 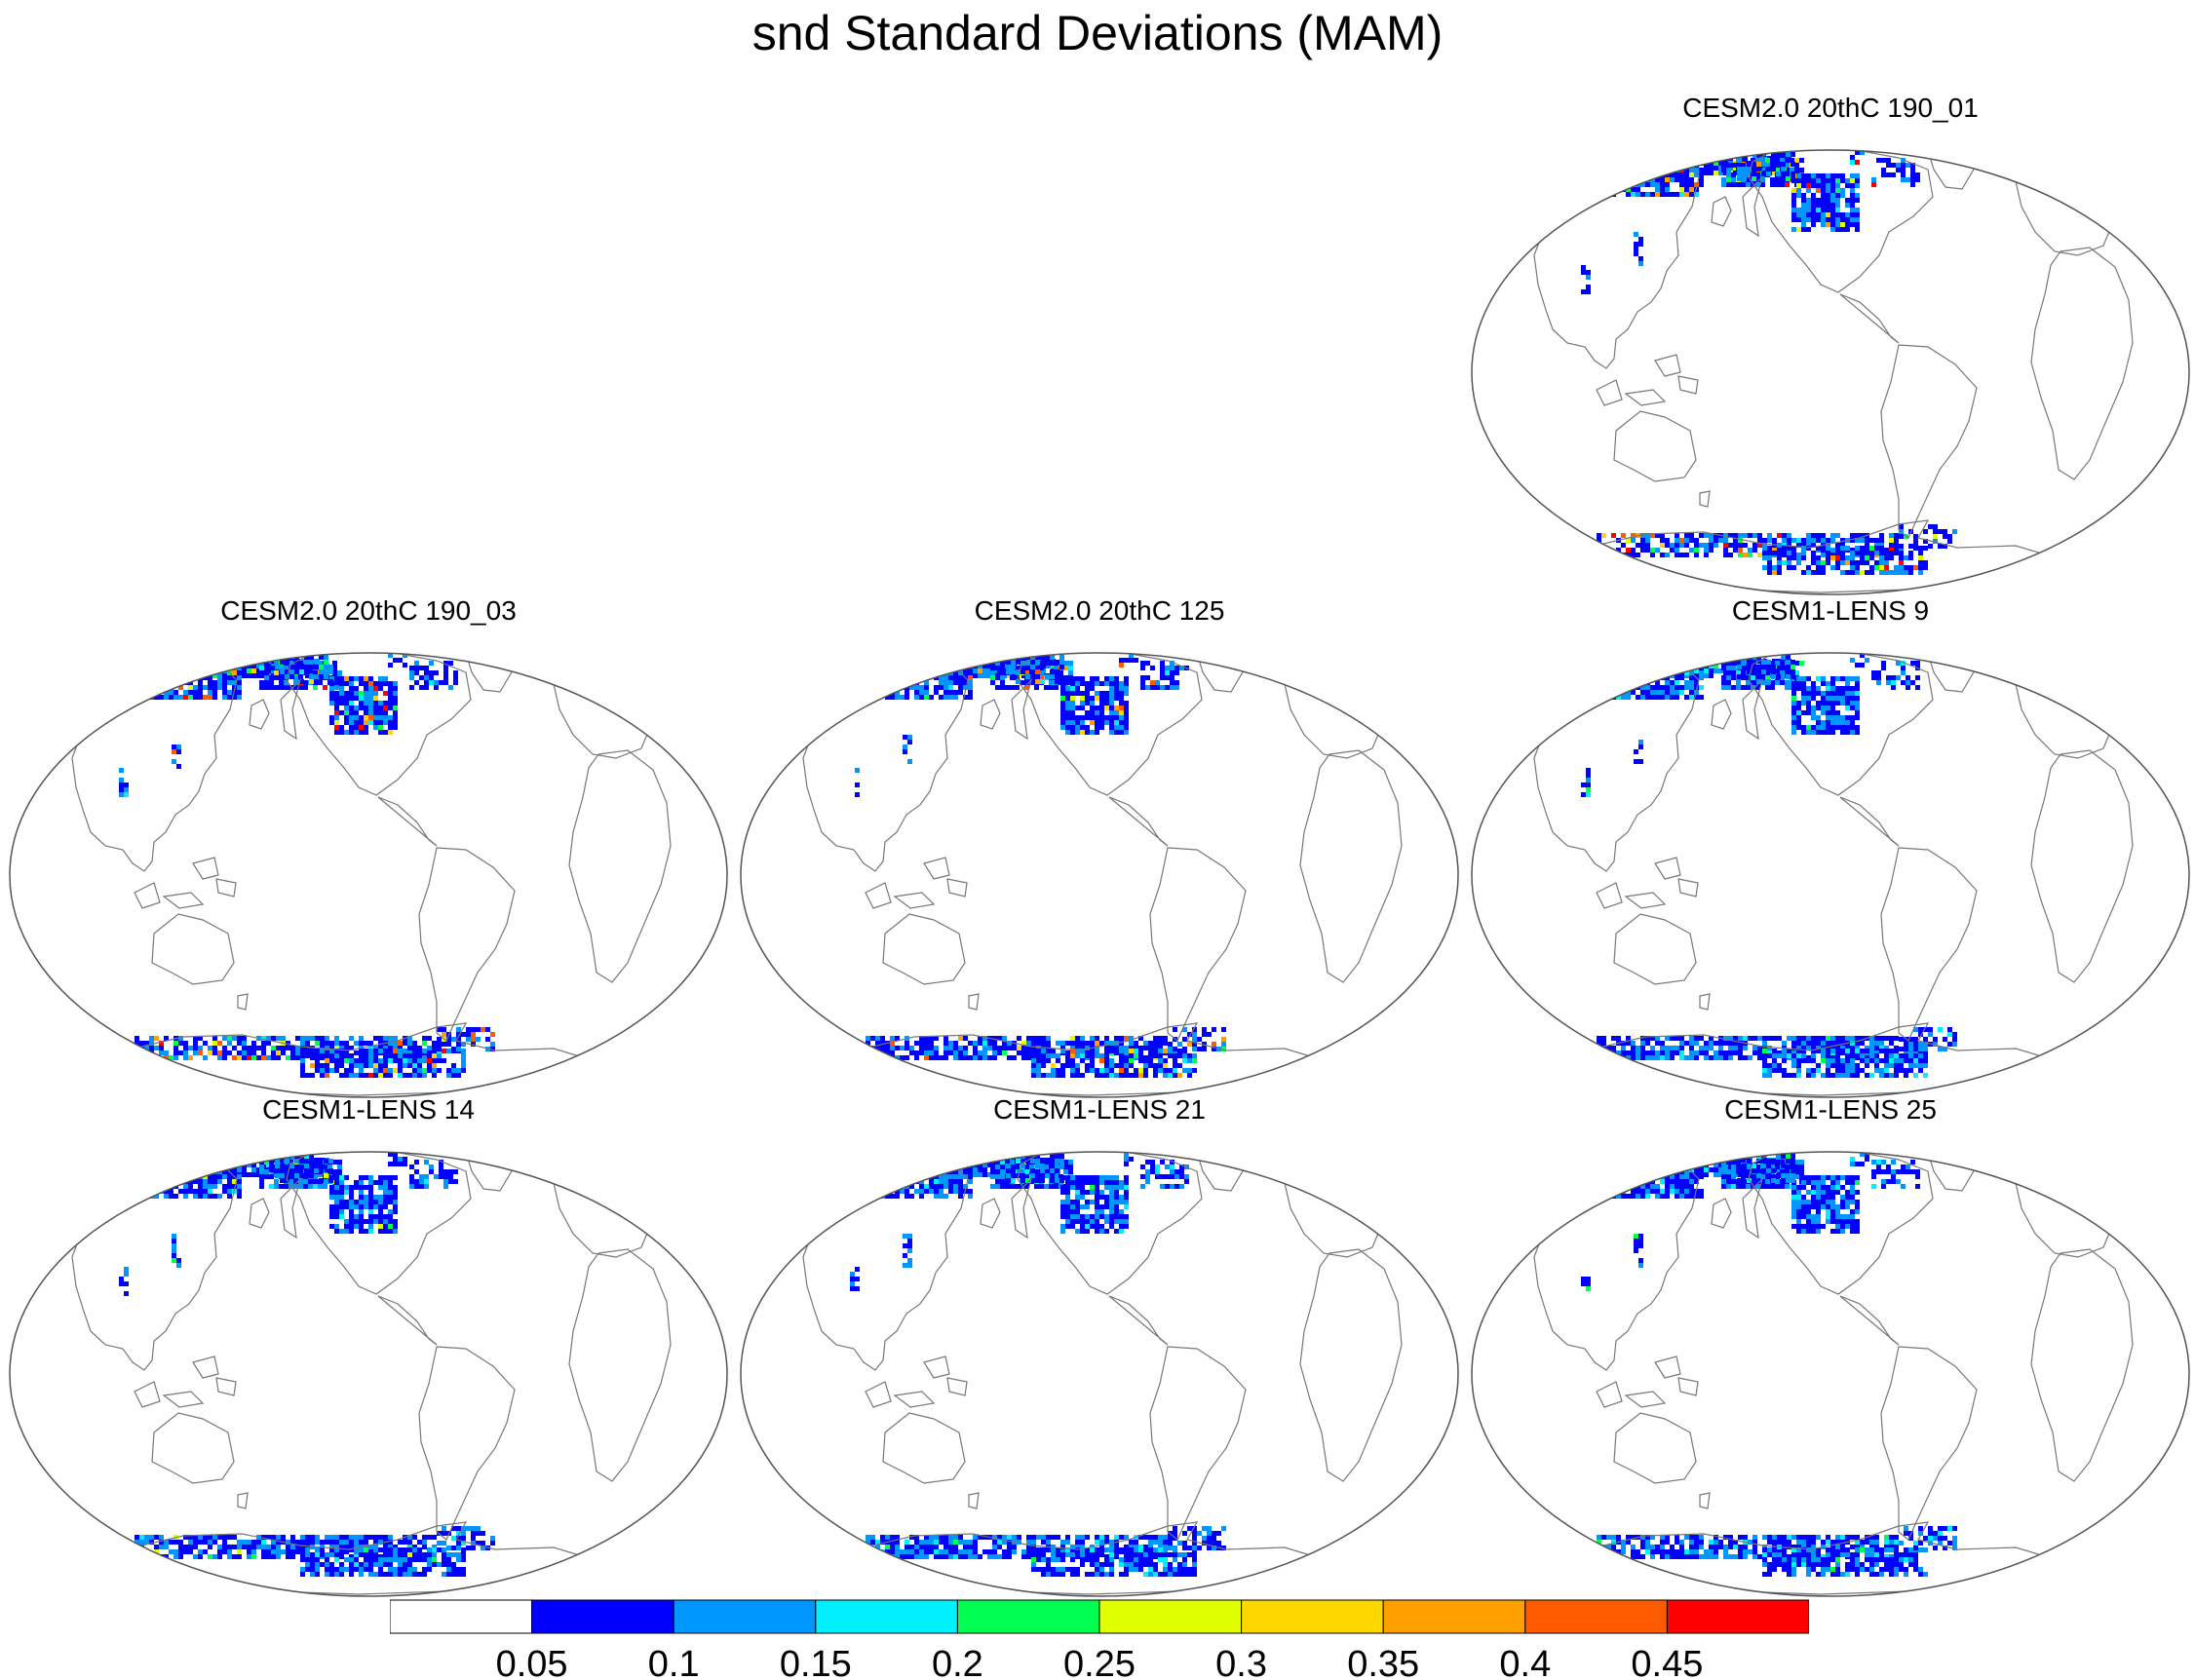 I want to click on map-panel: CESM2.0 20thC 125 1910-2005 m, so click(x=1099, y=847).